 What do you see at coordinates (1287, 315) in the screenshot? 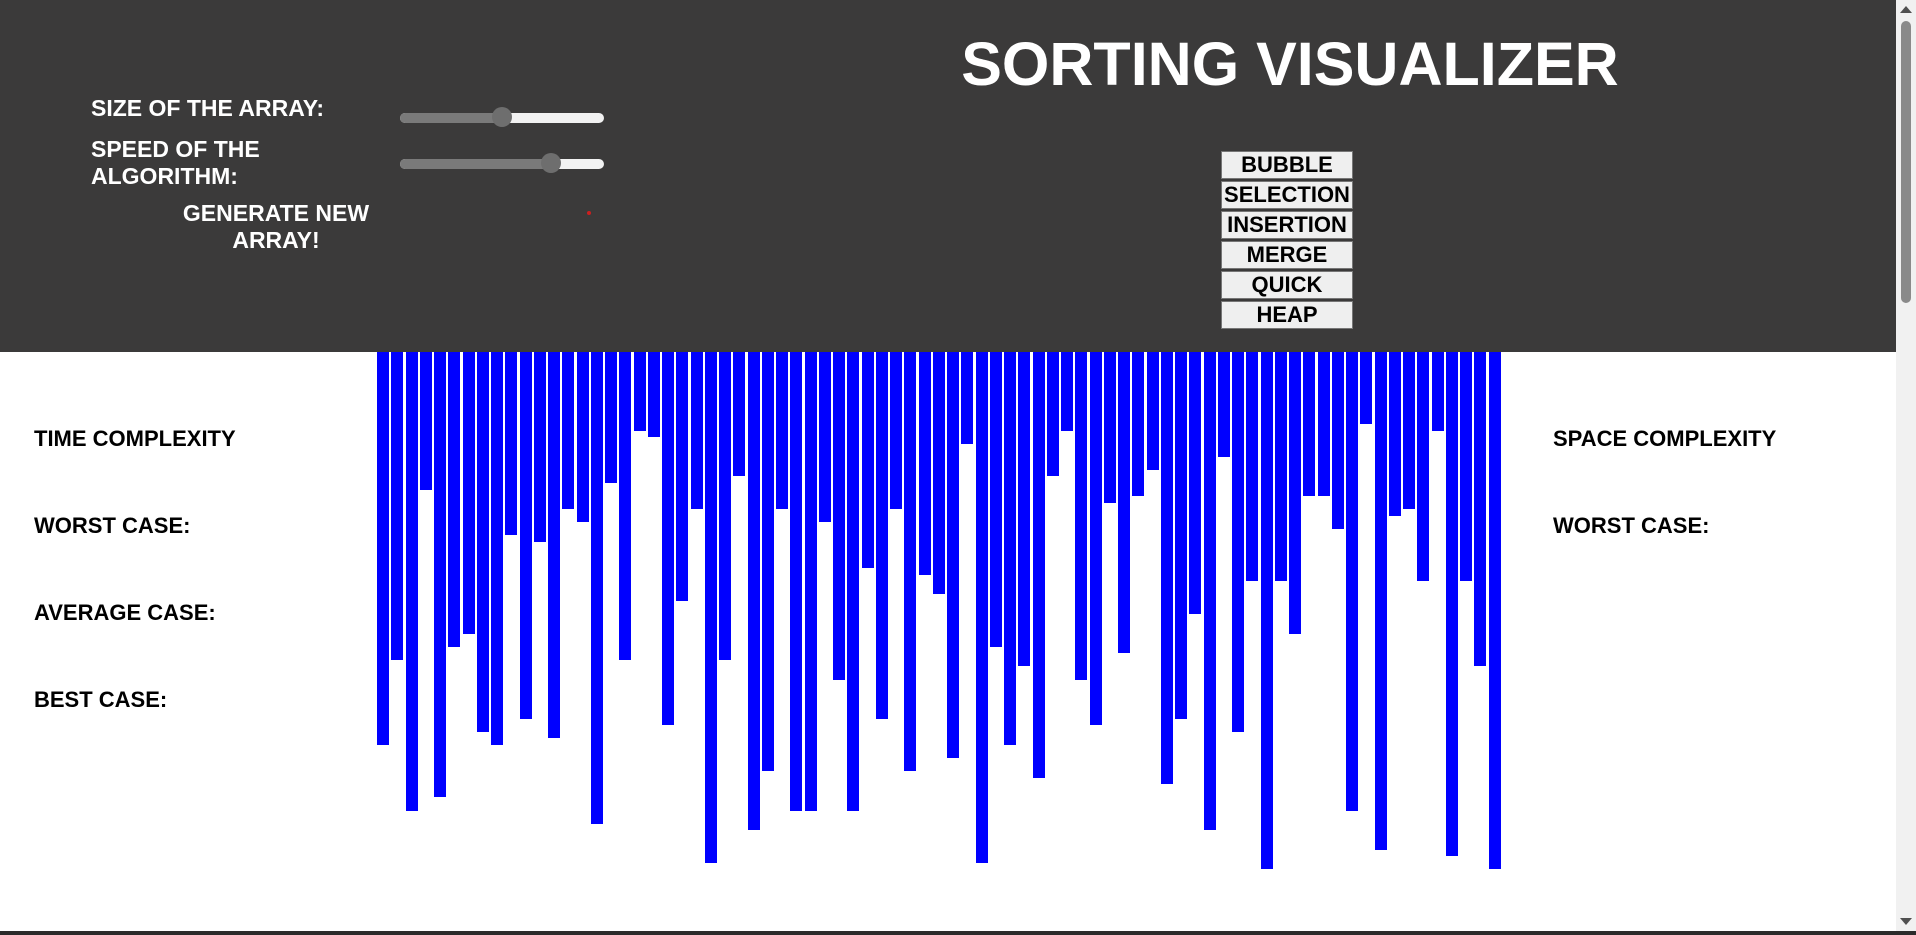
I see `algo-button-heap: HEAP` at bounding box center [1287, 315].